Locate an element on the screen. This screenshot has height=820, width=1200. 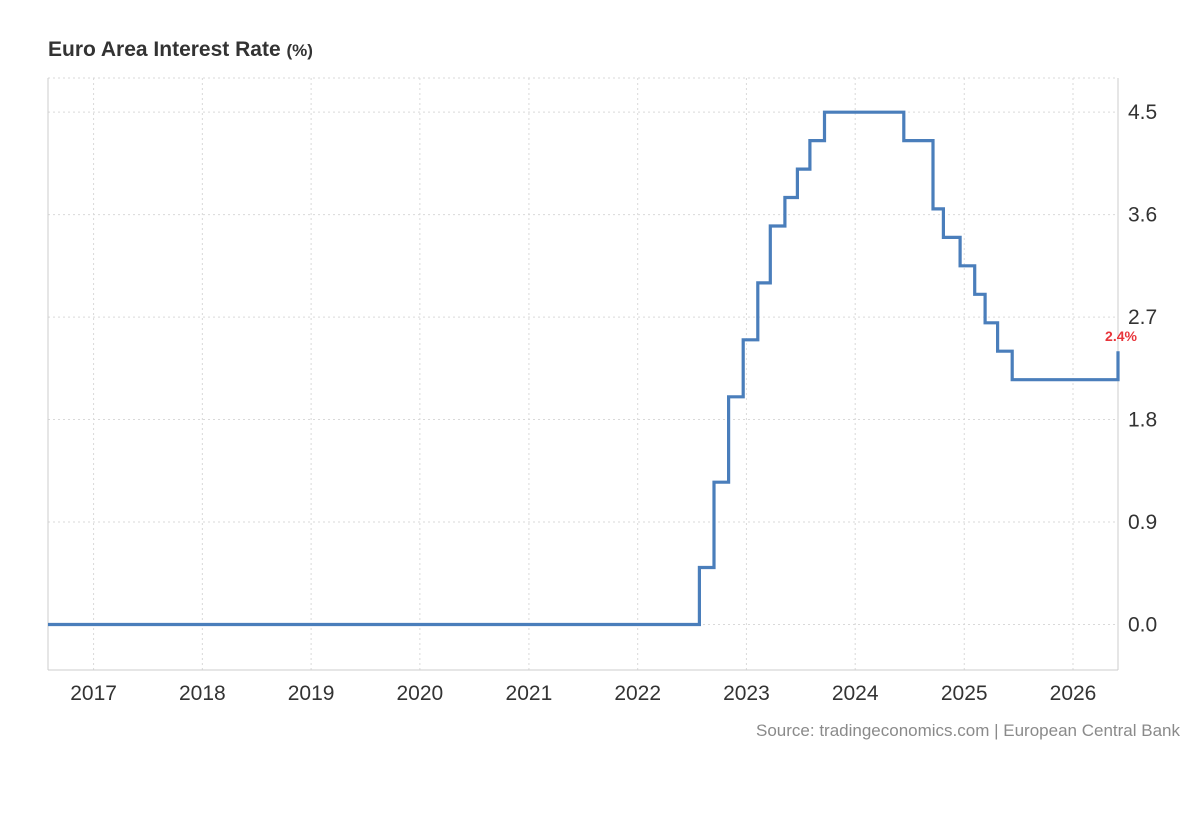
x-tick-label: 2020 is located at coordinates (420, 693).